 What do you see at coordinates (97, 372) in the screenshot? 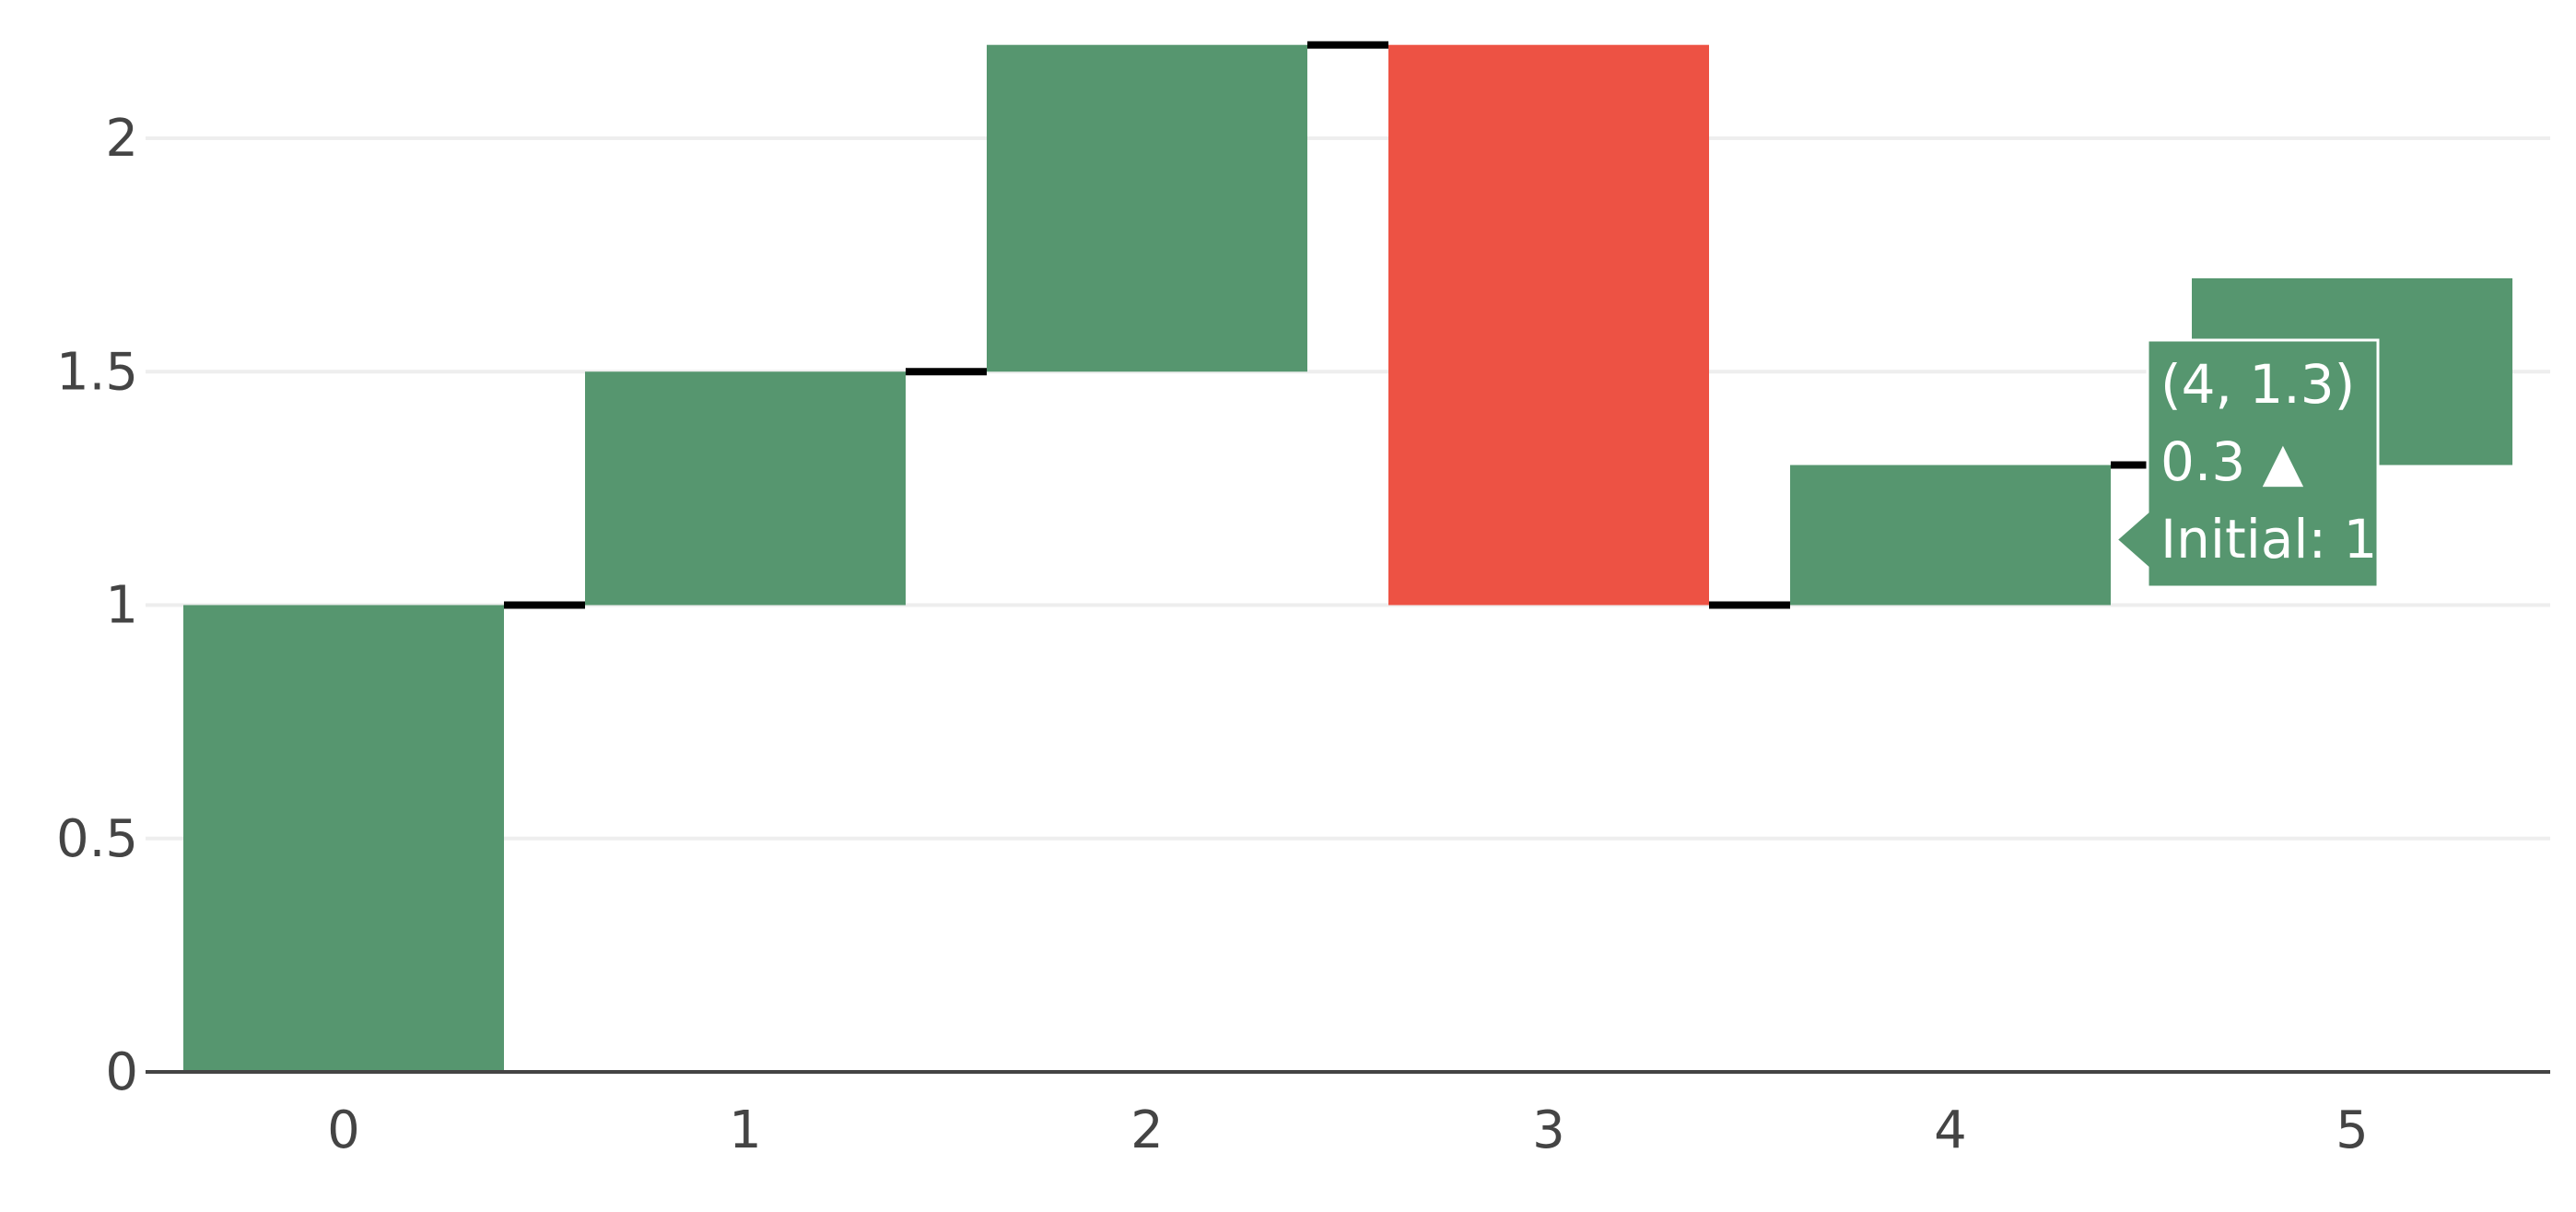
I see `y-tick-label: 1.5` at bounding box center [97, 372].